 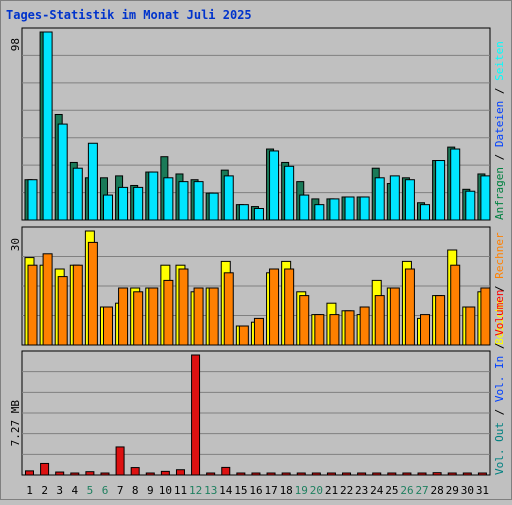 What do you see at coordinates (75, 490) in the screenshot?
I see `x-tick-label-4: 4` at bounding box center [75, 490].